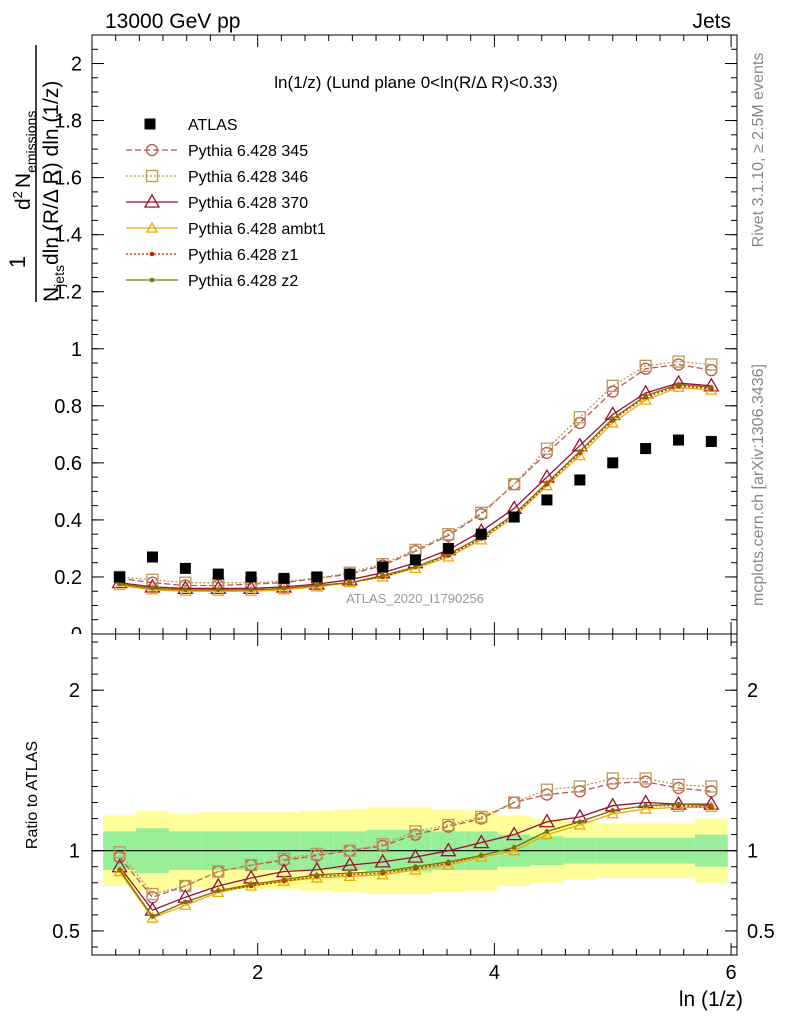 The height and width of the screenshot is (1024, 786). I want to click on ylabel-numerator: d2 Nemissions, so click(24, 160).